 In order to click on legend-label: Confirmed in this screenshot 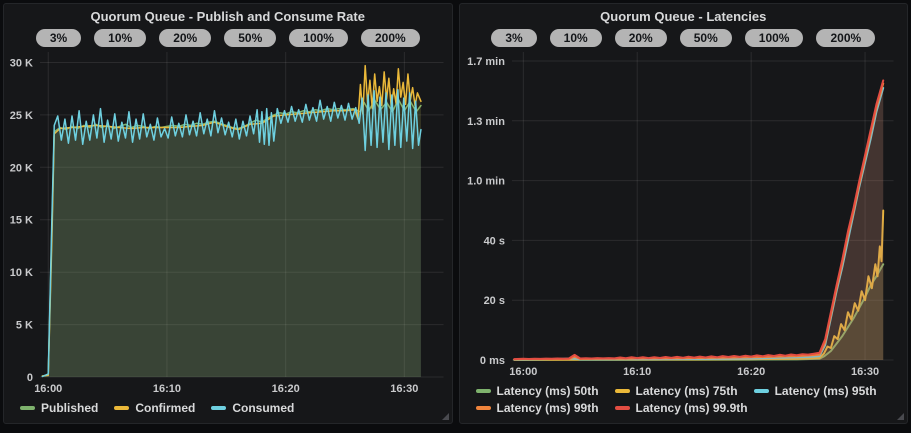, I will do `click(165, 408)`.